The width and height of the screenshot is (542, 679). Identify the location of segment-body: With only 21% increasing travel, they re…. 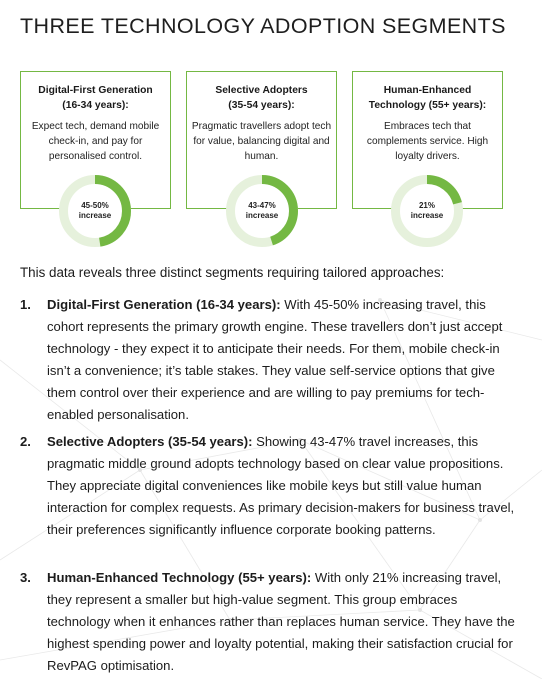
(281, 621).